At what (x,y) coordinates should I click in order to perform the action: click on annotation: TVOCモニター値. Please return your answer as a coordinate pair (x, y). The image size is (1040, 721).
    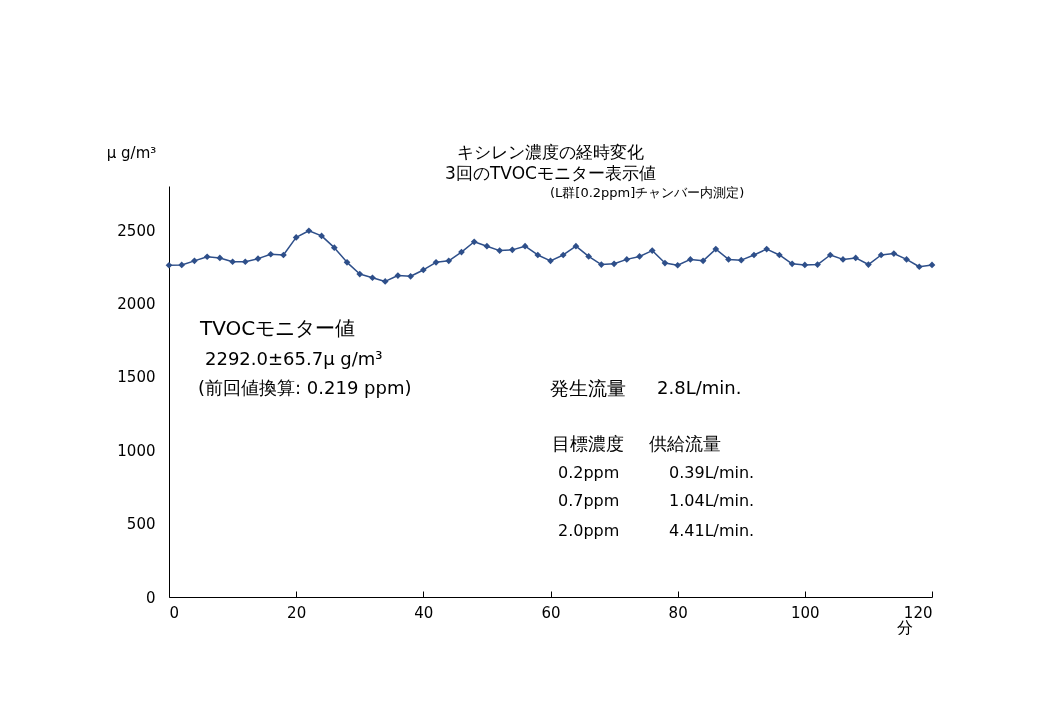
    Looking at the image, I should click on (277, 328).